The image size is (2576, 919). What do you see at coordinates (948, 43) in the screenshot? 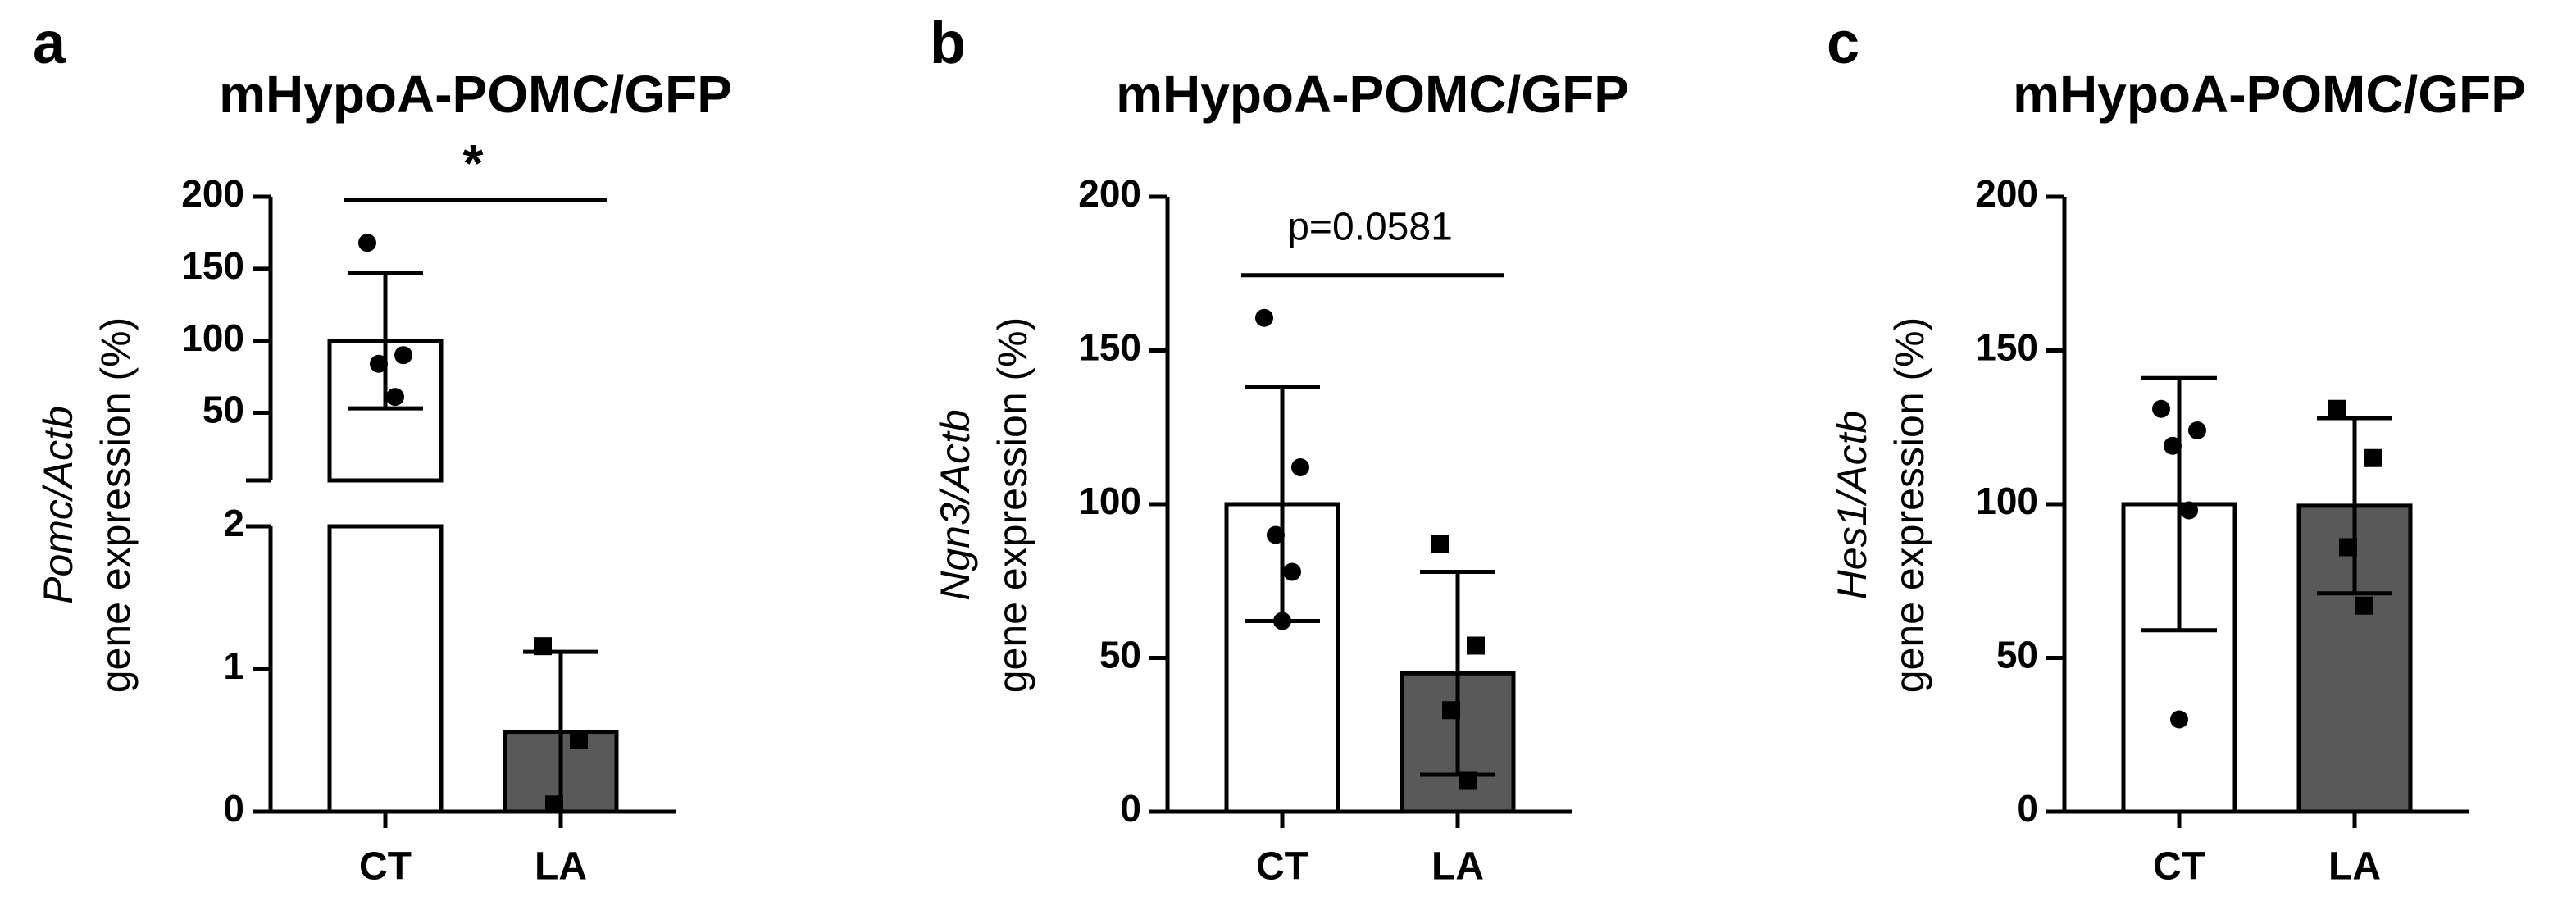
I see `panel-label: b` at bounding box center [948, 43].